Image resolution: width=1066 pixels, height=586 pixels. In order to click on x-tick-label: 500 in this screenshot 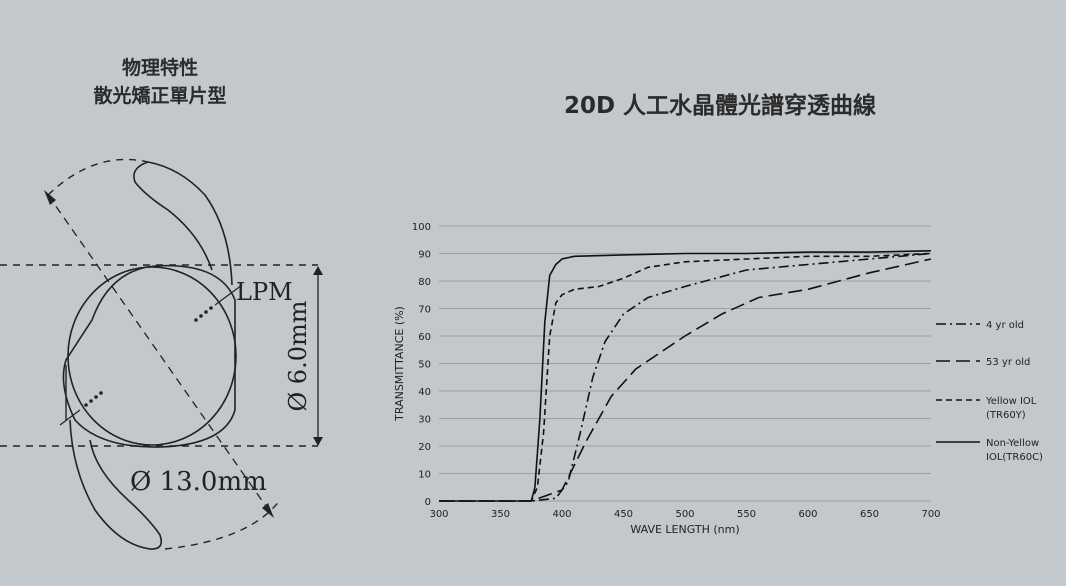, I will do `click(684, 514)`.